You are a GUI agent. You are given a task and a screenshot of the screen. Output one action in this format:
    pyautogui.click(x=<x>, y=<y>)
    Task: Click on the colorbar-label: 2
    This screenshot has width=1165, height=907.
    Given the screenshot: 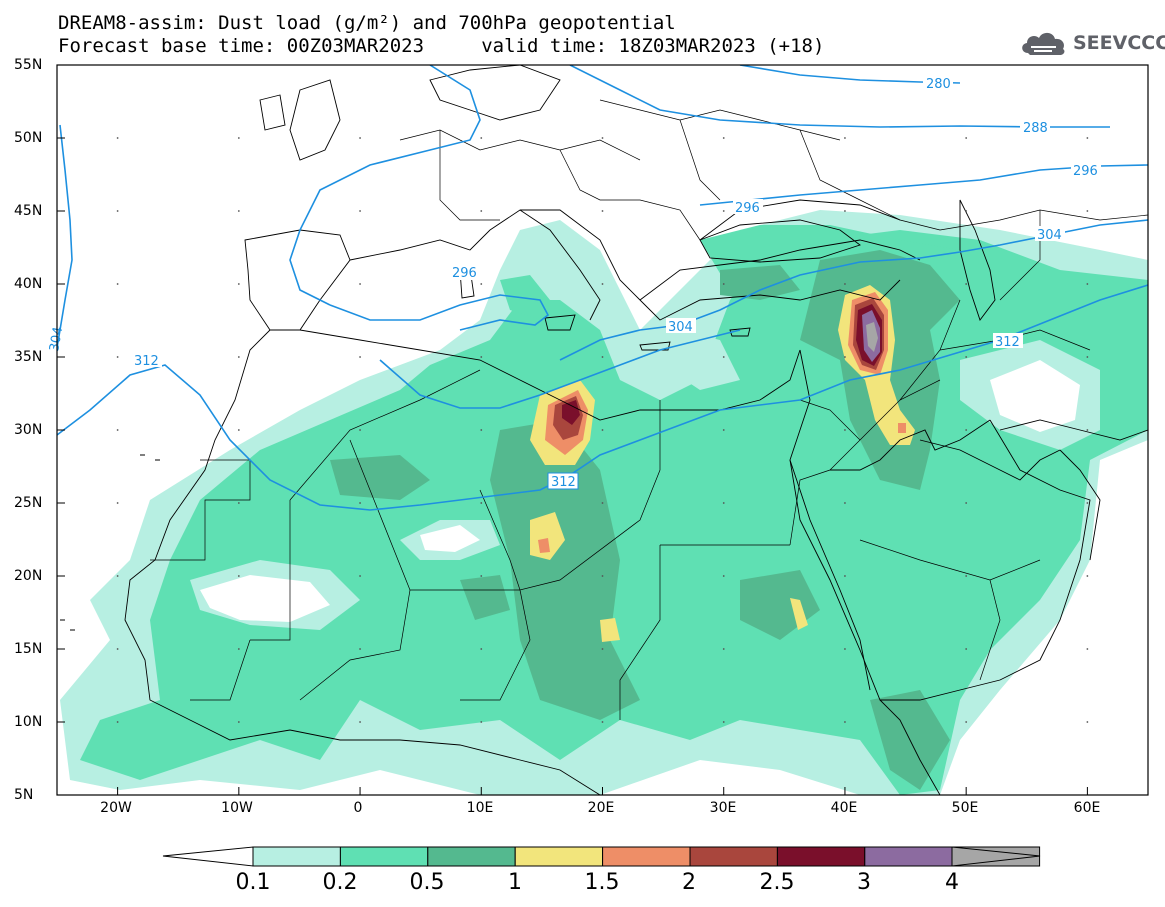 What is the action you would take?
    pyautogui.click(x=689, y=882)
    